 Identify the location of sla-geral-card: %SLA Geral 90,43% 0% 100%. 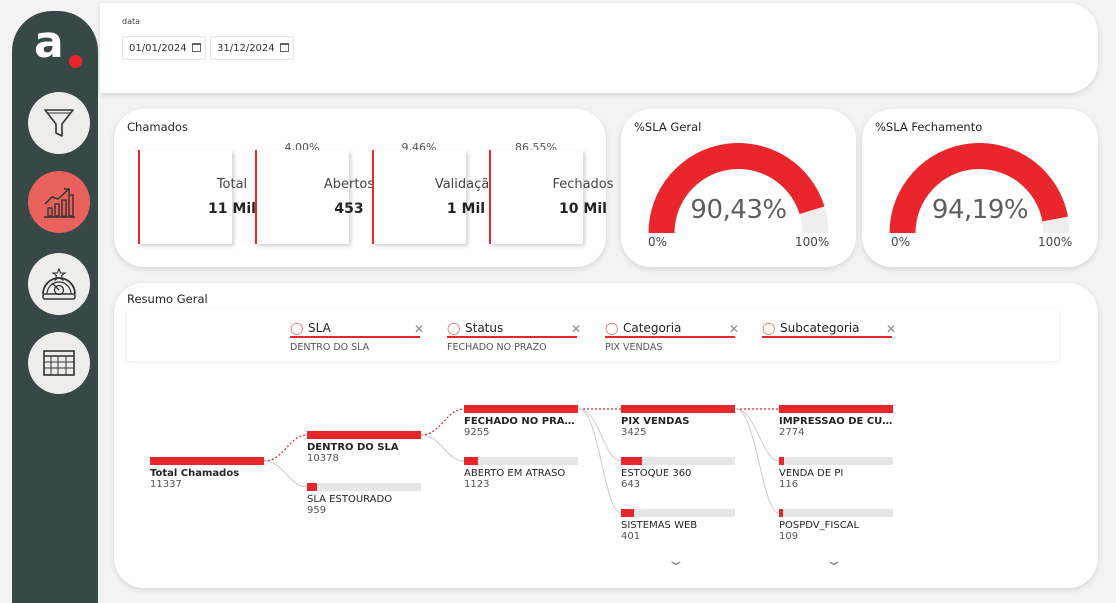
(738, 188).